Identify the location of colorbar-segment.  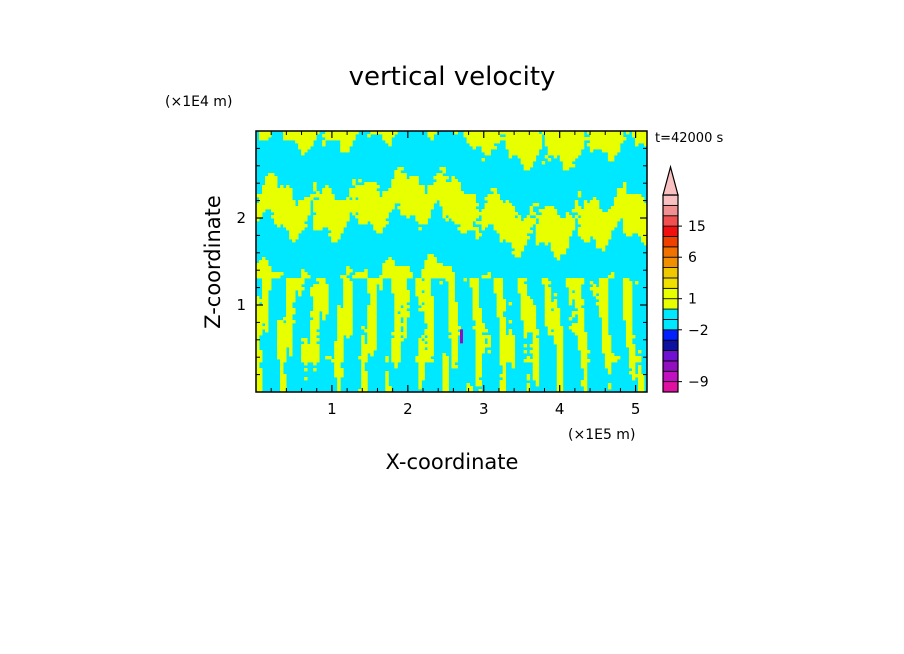
(670, 387).